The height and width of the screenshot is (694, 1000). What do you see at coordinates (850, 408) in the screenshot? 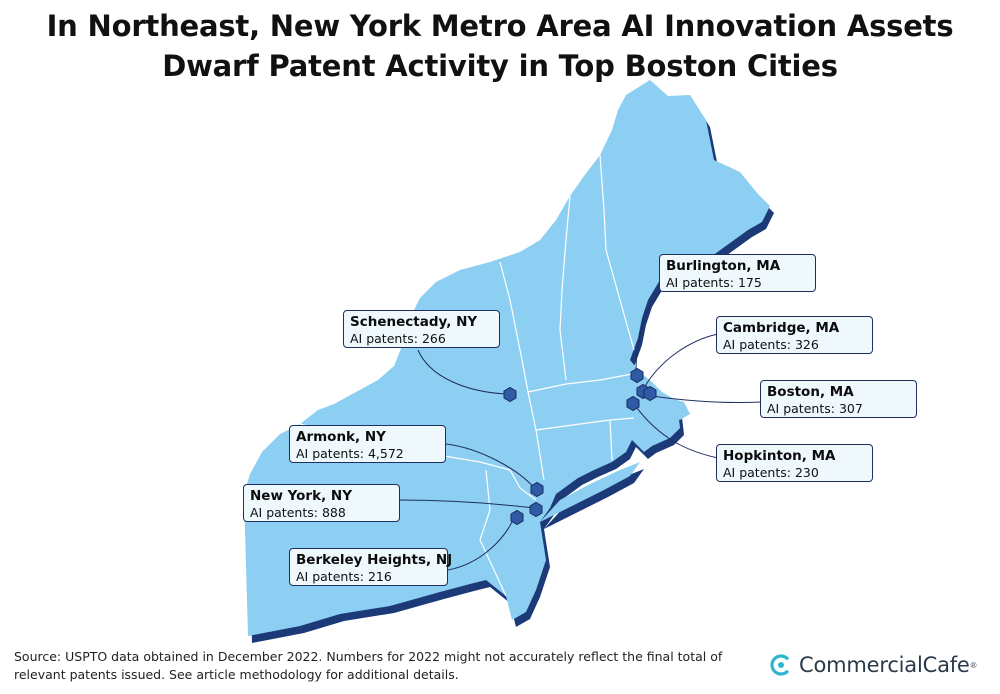
I see `callout-patents-value: 307` at bounding box center [850, 408].